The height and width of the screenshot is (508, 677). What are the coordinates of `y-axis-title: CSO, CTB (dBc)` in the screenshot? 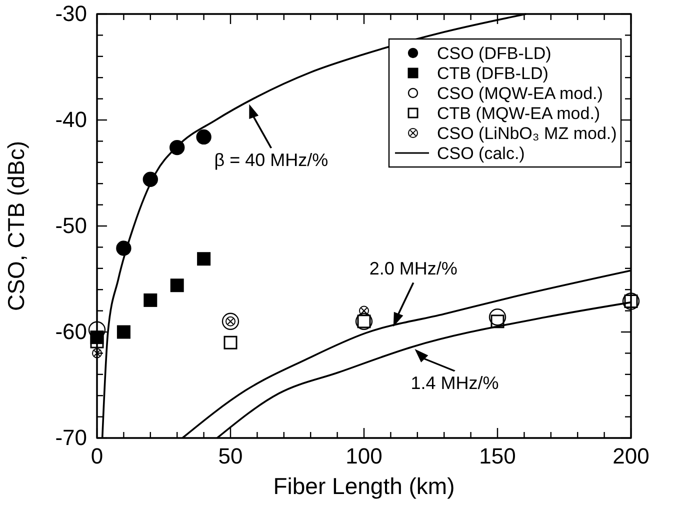 It's located at (16, 226).